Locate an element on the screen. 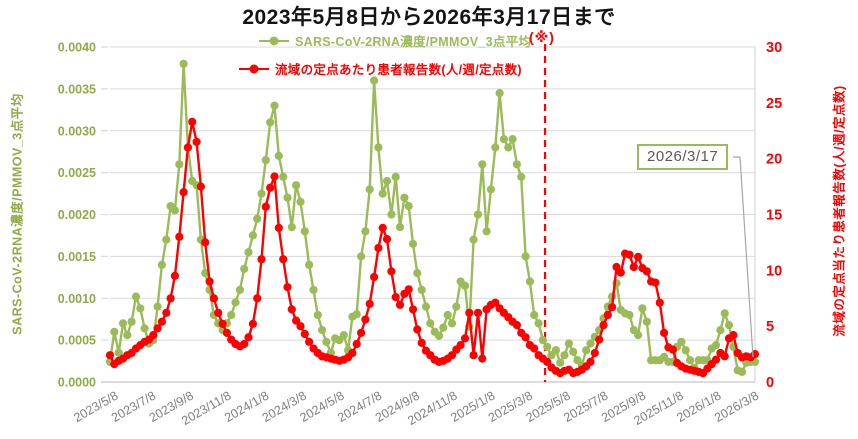  right-tick-label: 5 is located at coordinates (770, 327).